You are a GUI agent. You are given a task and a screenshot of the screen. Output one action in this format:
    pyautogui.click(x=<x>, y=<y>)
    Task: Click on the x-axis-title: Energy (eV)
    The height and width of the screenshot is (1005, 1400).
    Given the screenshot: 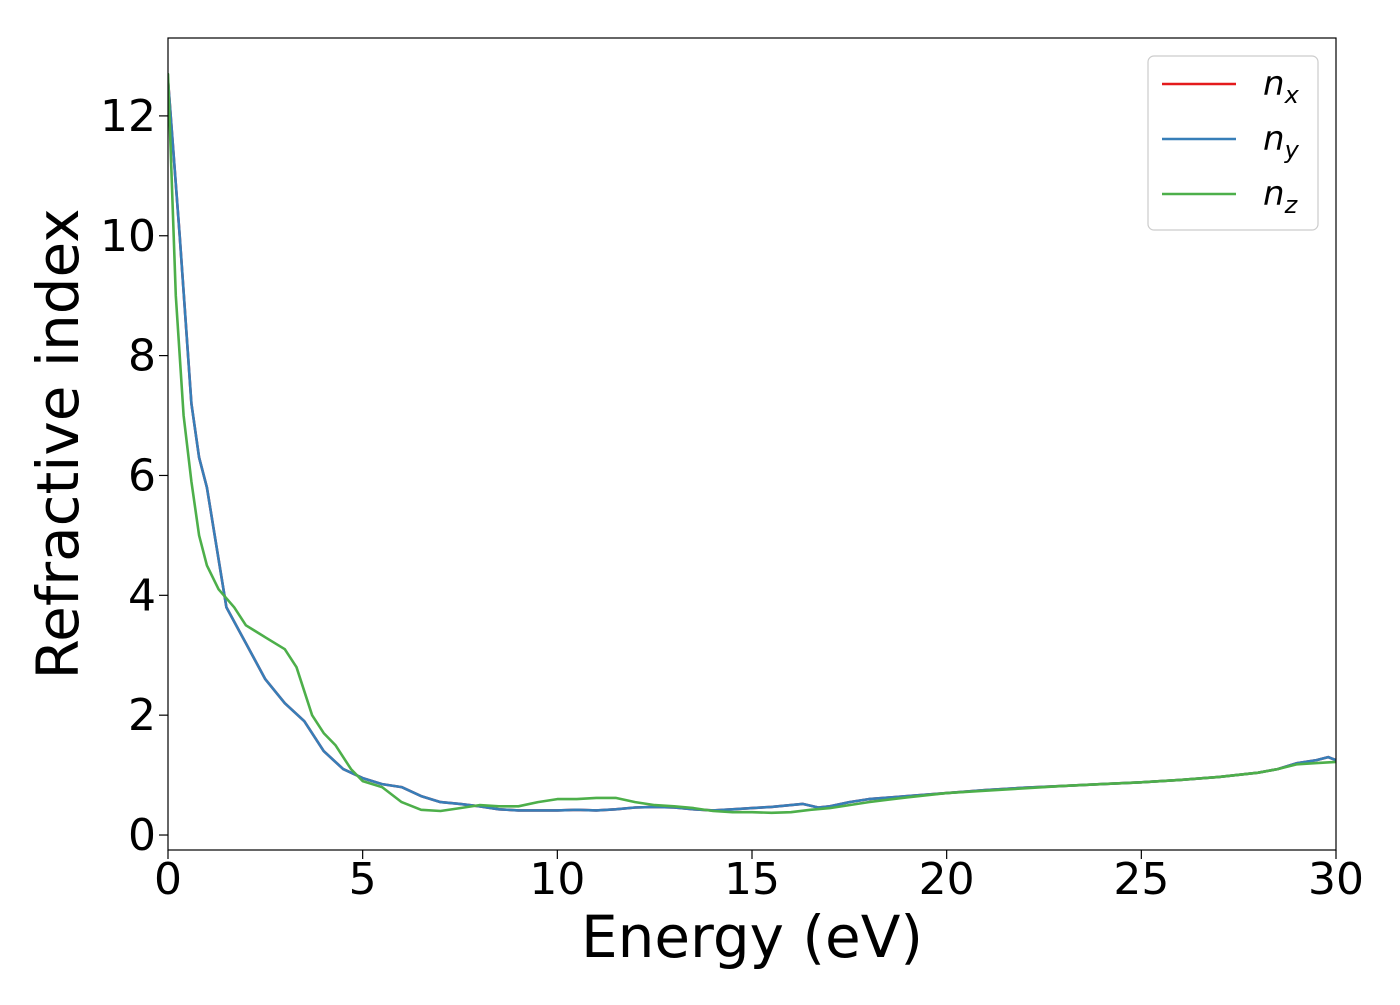 What is the action you would take?
    pyautogui.click(x=752, y=937)
    